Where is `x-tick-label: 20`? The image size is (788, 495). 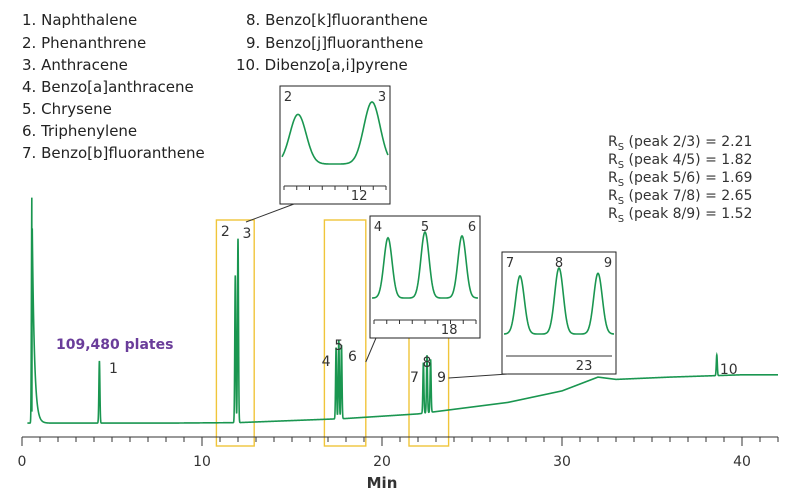
x-tick-label: 20 is located at coordinates (382, 462).